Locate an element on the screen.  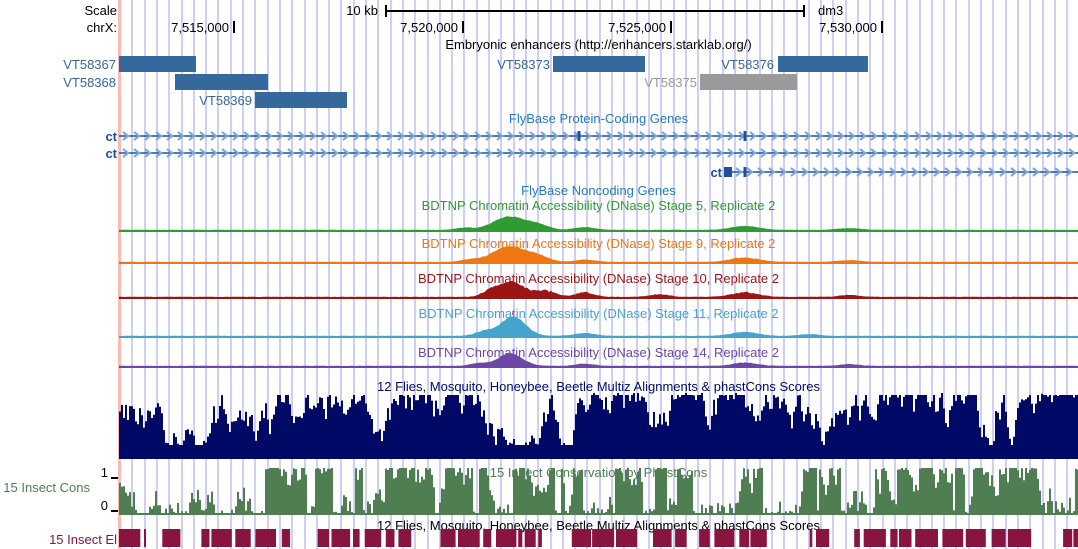
gene-exon-box is located at coordinates (728, 172).